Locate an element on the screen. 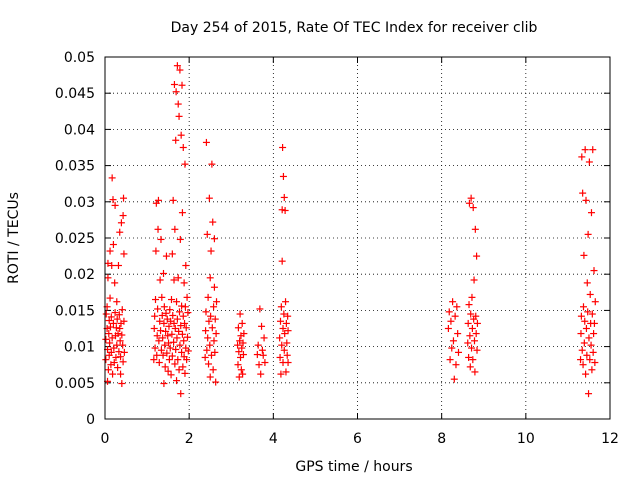  x-tick-label: 2 is located at coordinates (189, 439).